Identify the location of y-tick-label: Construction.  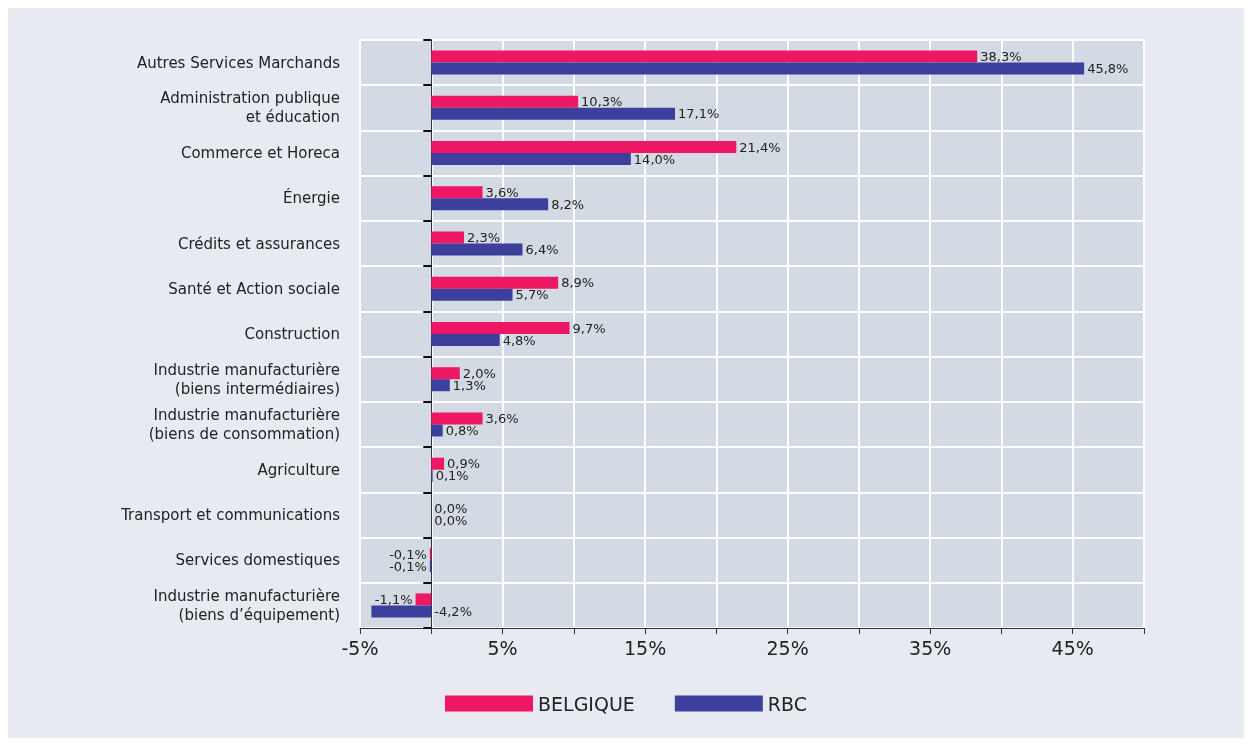
(292, 334).